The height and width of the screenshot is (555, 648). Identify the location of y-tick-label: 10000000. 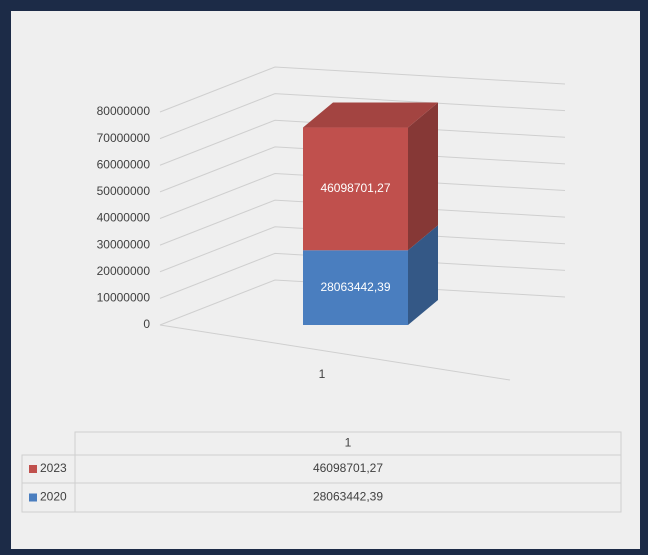
(124, 298).